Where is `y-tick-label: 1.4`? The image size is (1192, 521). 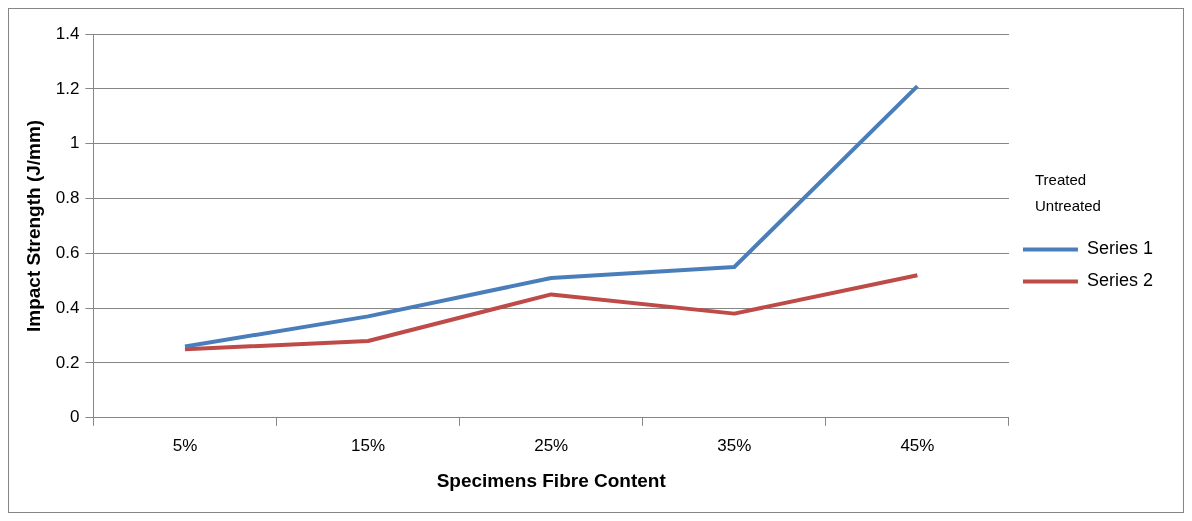
y-tick-label: 1.4 is located at coordinates (67, 33).